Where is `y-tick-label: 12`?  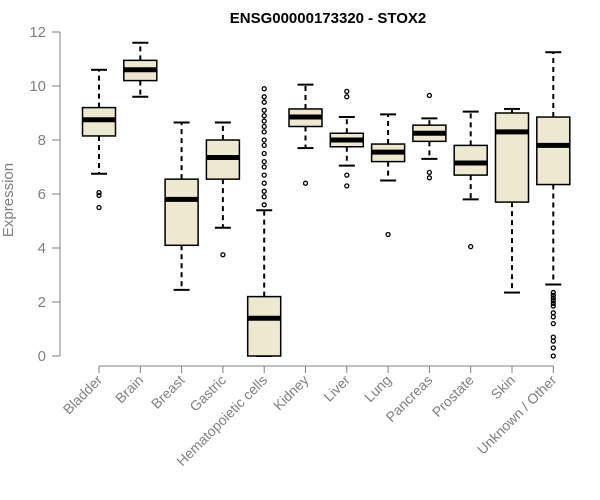
y-tick-label: 12 is located at coordinates (37, 32).